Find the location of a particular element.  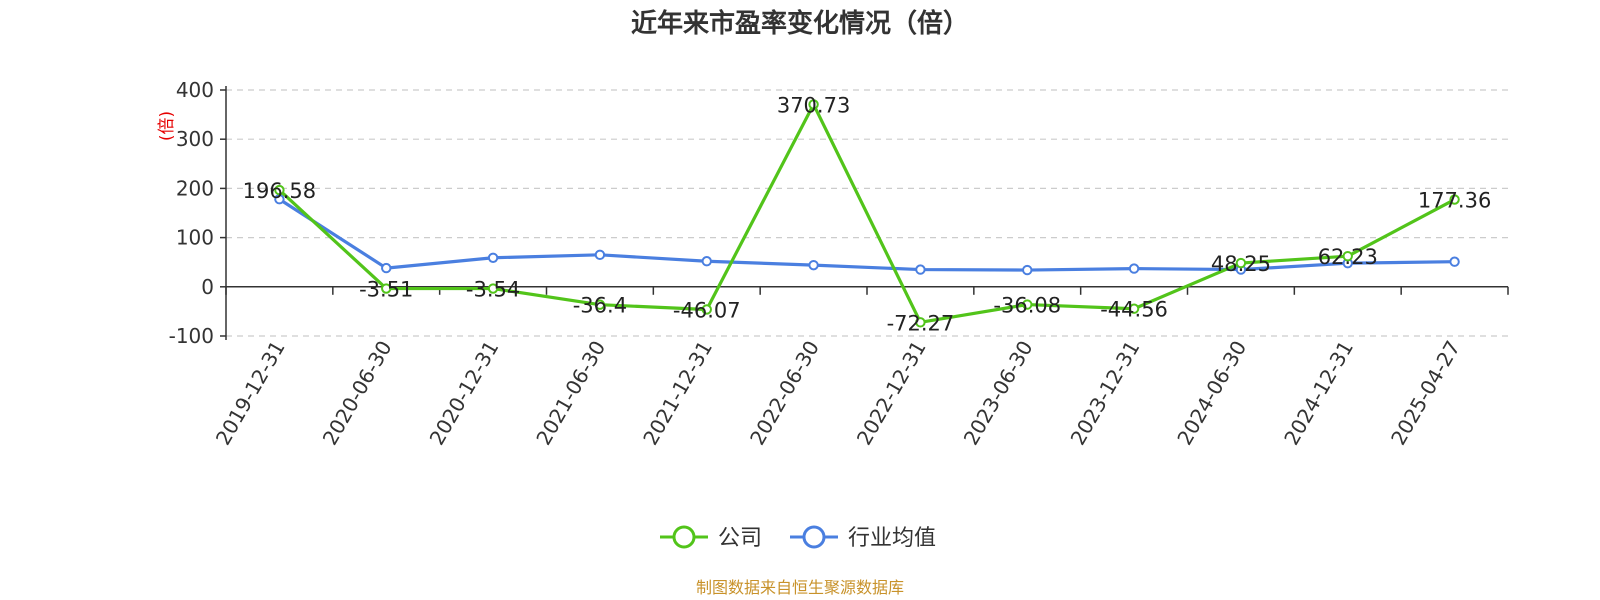

y-tick-label: 300 is located at coordinates (195, 139).